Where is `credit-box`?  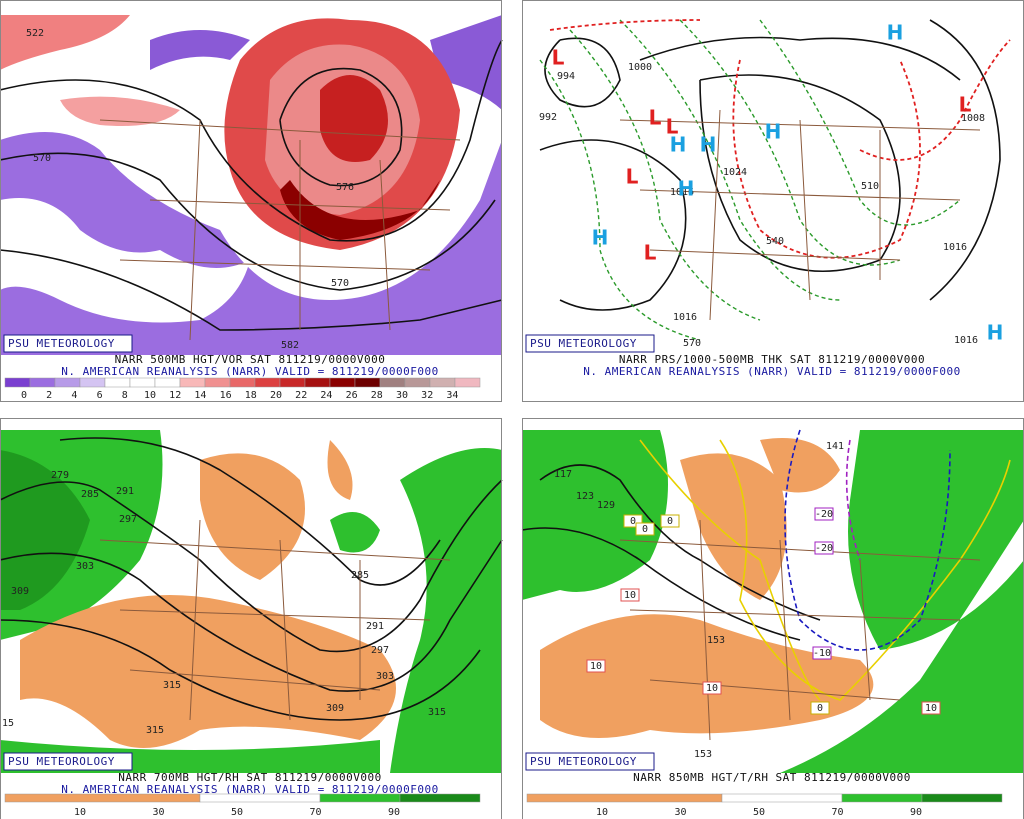 credit-box is located at coordinates (68, 761).